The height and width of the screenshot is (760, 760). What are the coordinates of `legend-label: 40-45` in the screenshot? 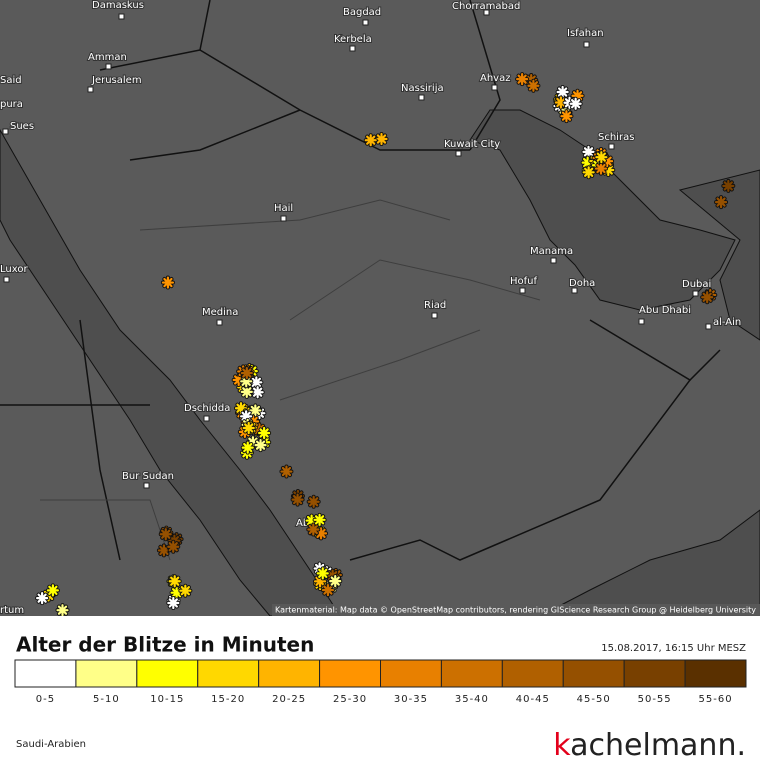 It's located at (533, 699).